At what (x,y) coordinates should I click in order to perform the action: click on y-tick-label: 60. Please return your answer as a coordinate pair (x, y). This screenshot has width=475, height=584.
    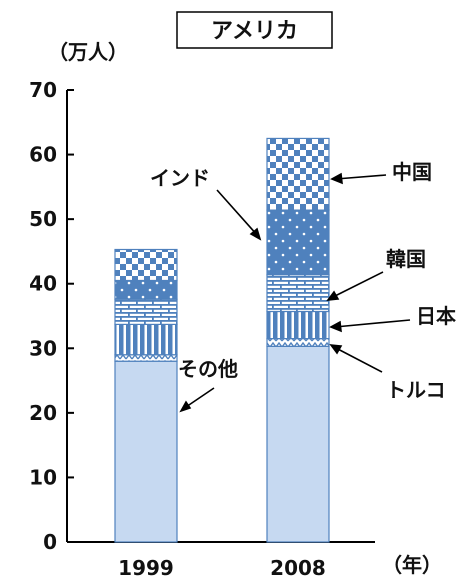
    Looking at the image, I should click on (43, 155).